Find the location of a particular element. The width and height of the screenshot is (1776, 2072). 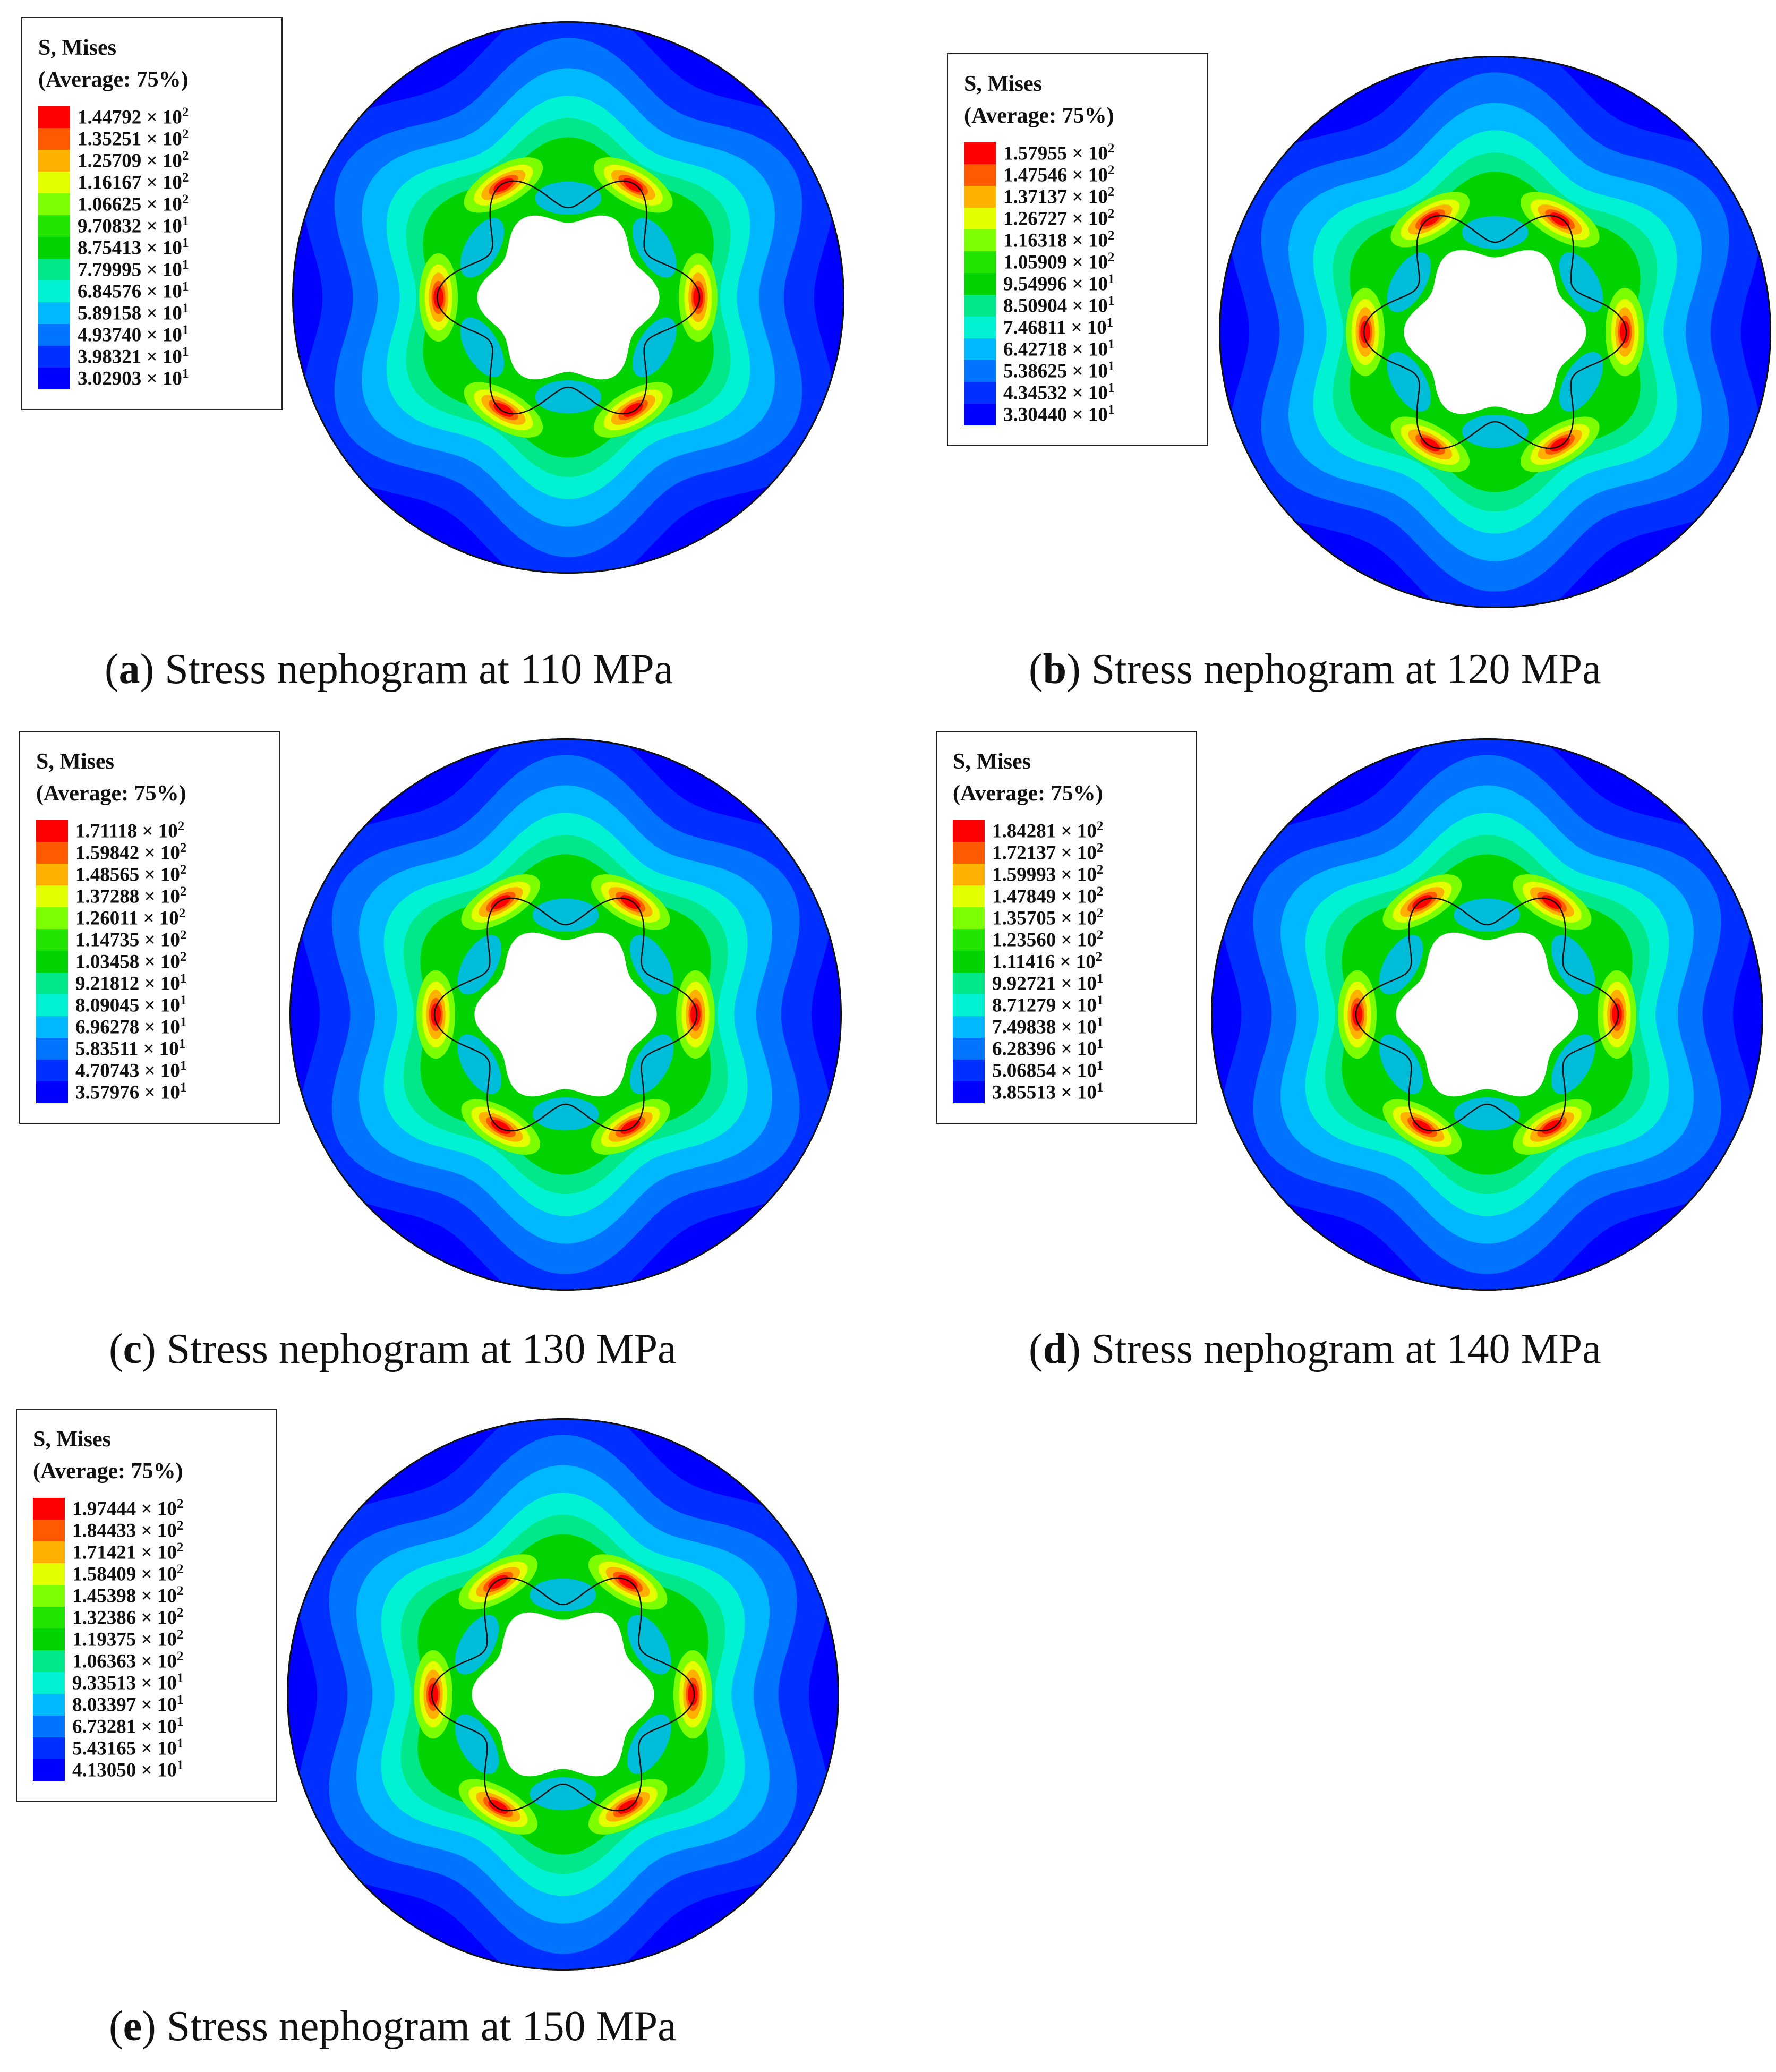

legend-value: 1.71421 × 10² is located at coordinates (127, 1552).